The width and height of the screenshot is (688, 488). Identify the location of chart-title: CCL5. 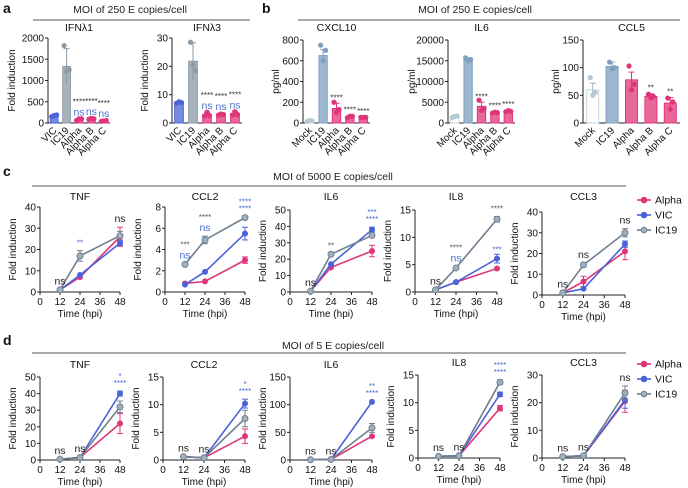
(631, 28).